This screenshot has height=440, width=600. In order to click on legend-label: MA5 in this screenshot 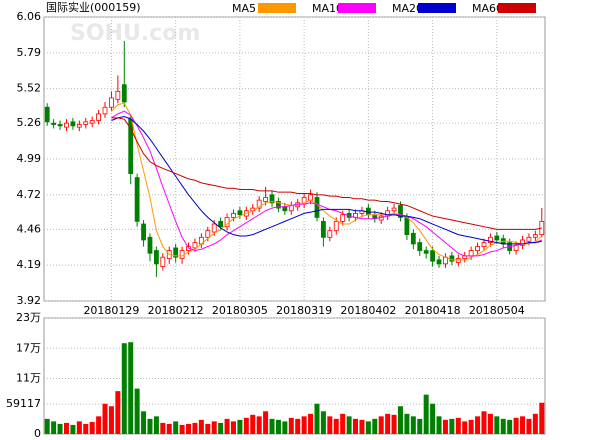, I will do `click(244, 8)`.